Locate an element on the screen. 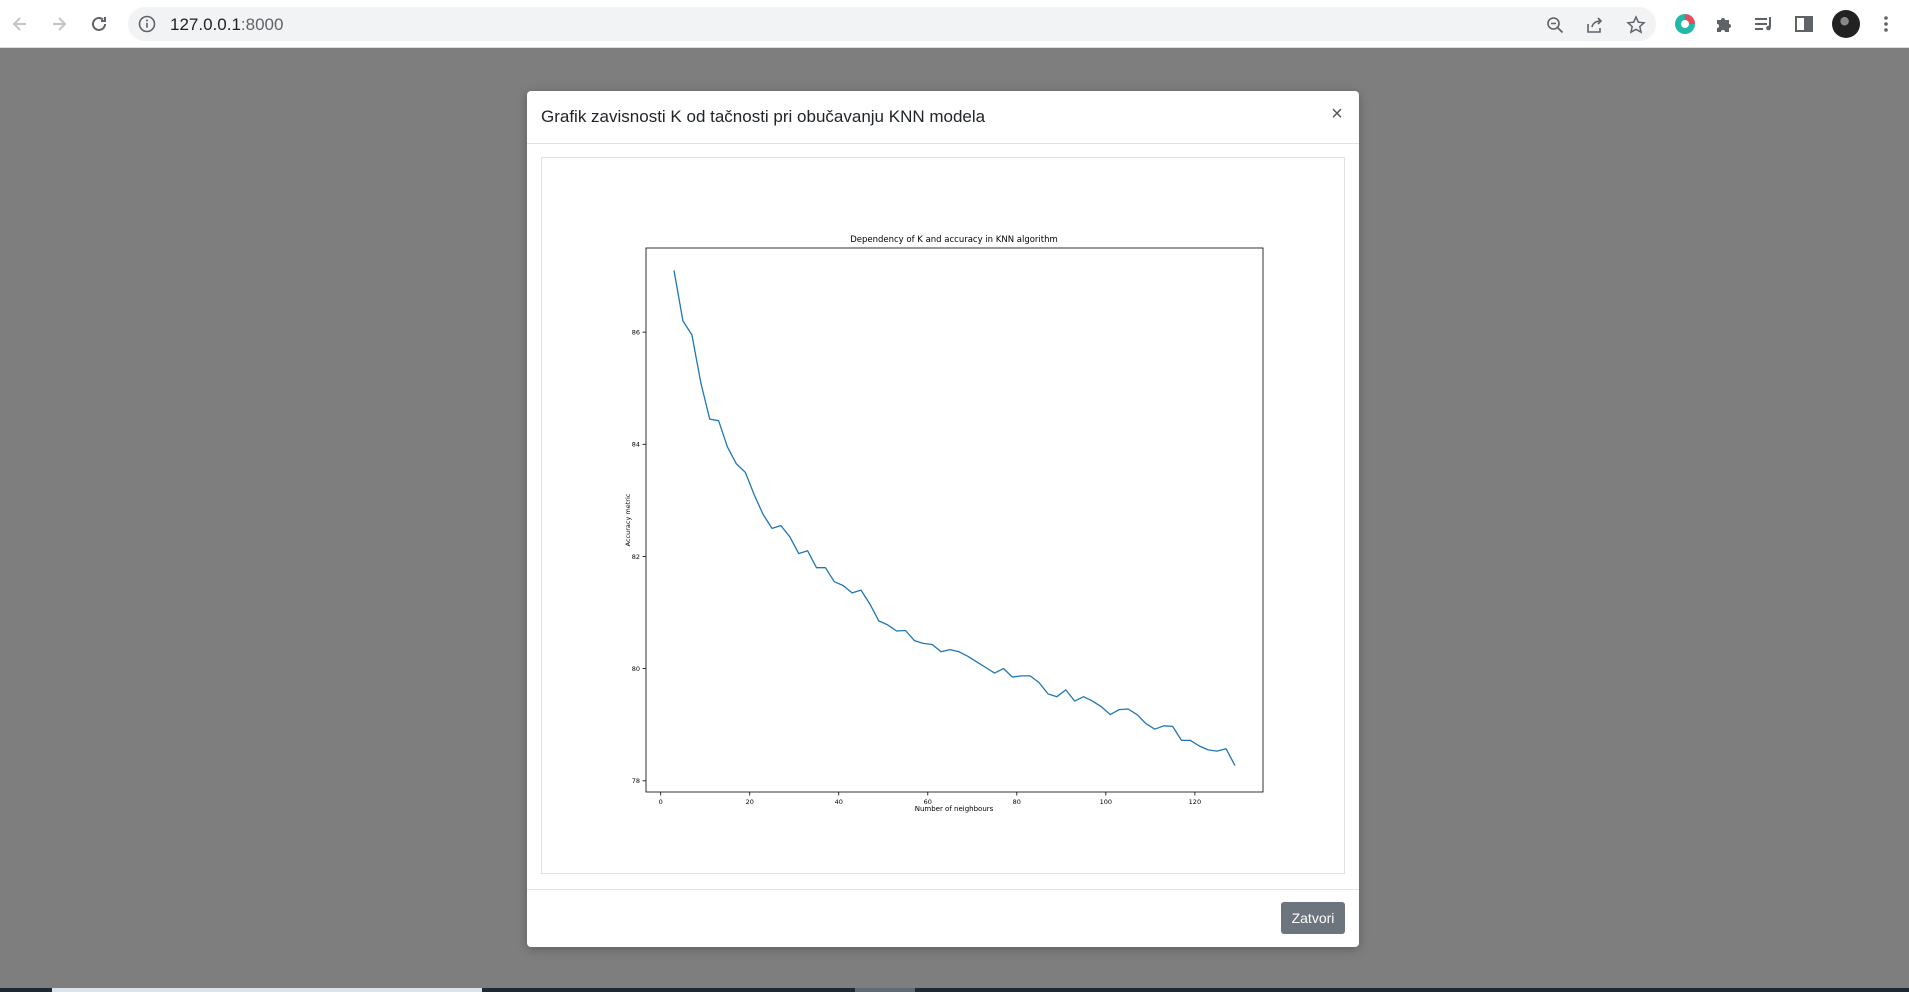 The image size is (1909, 992). x-tick-label: 20 is located at coordinates (750, 802).